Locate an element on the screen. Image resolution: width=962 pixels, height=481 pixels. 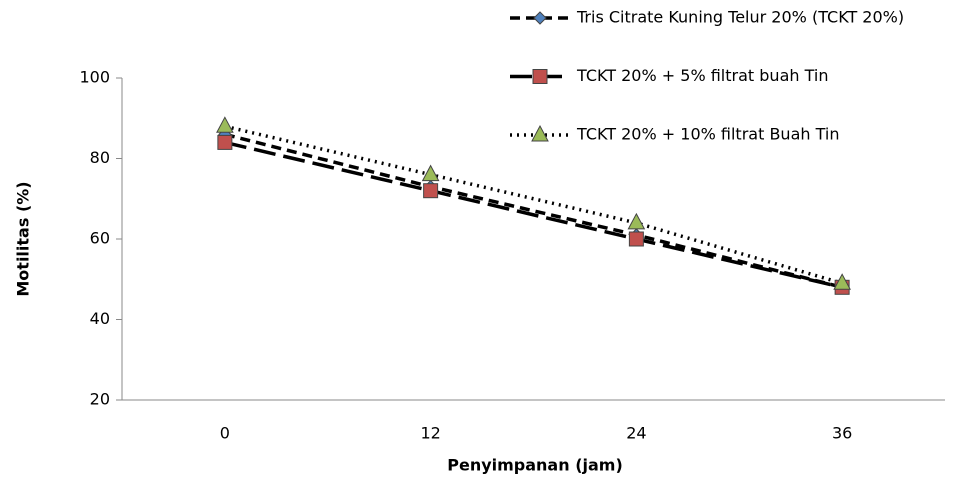
legend-label: TCKT 20% + 10% filtrat Buah Tin is located at coordinates (707, 134).